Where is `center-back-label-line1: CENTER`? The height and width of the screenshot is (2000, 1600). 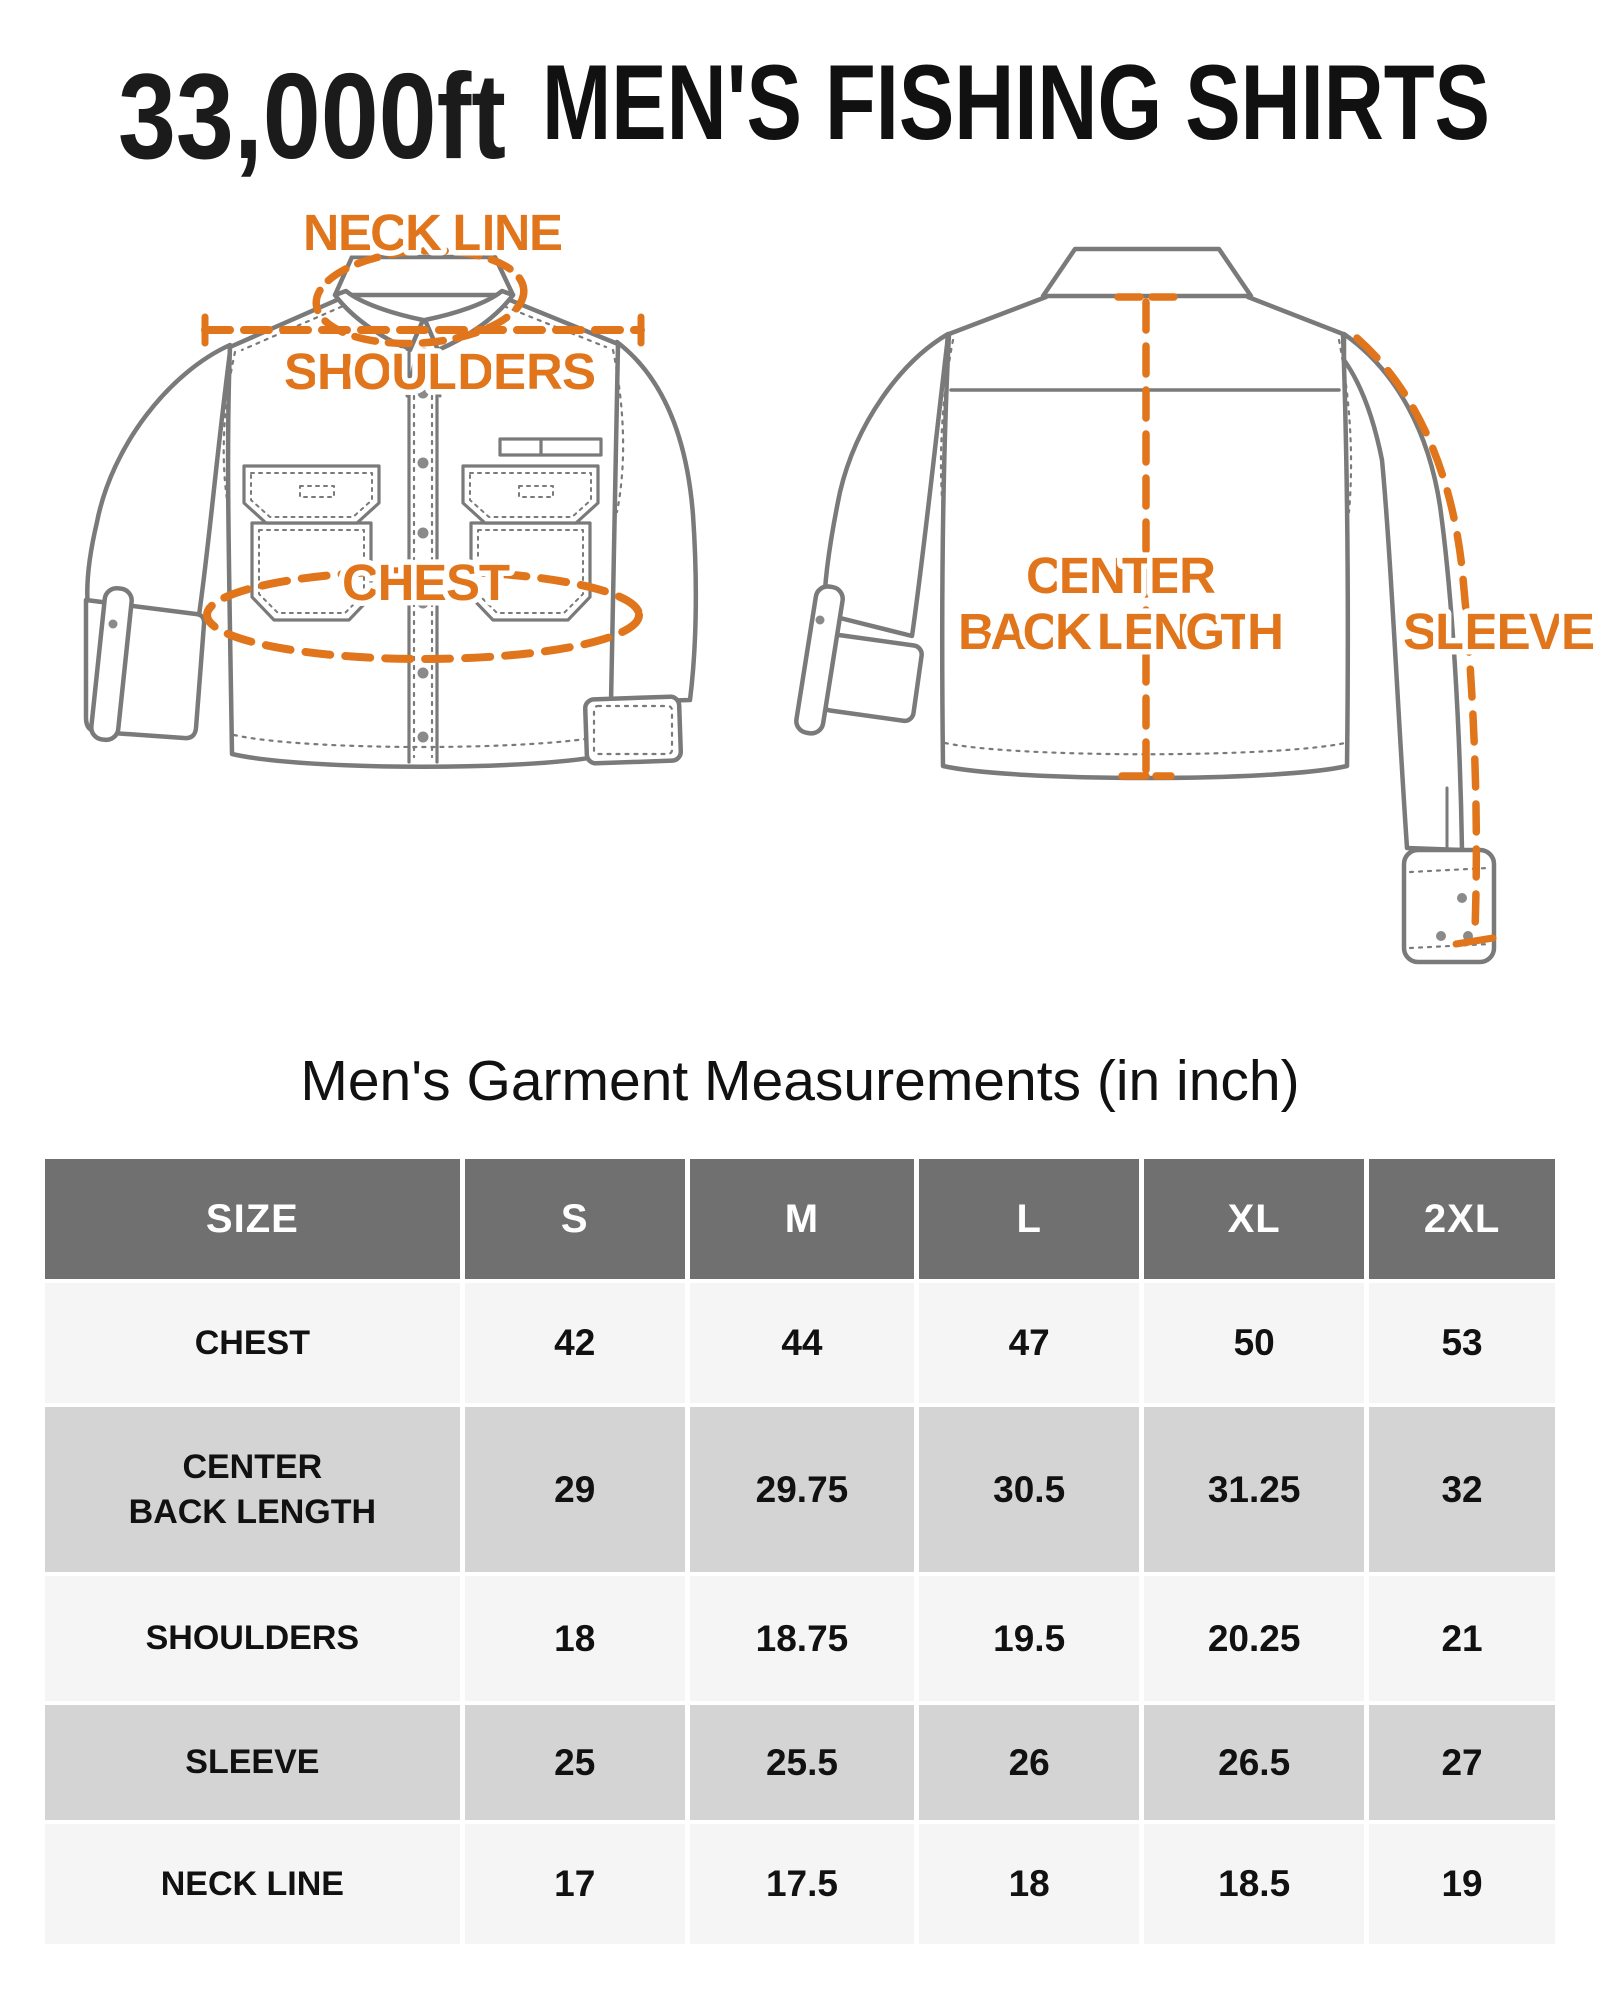 center-back-label-line1: CENTER is located at coordinates (1121, 575).